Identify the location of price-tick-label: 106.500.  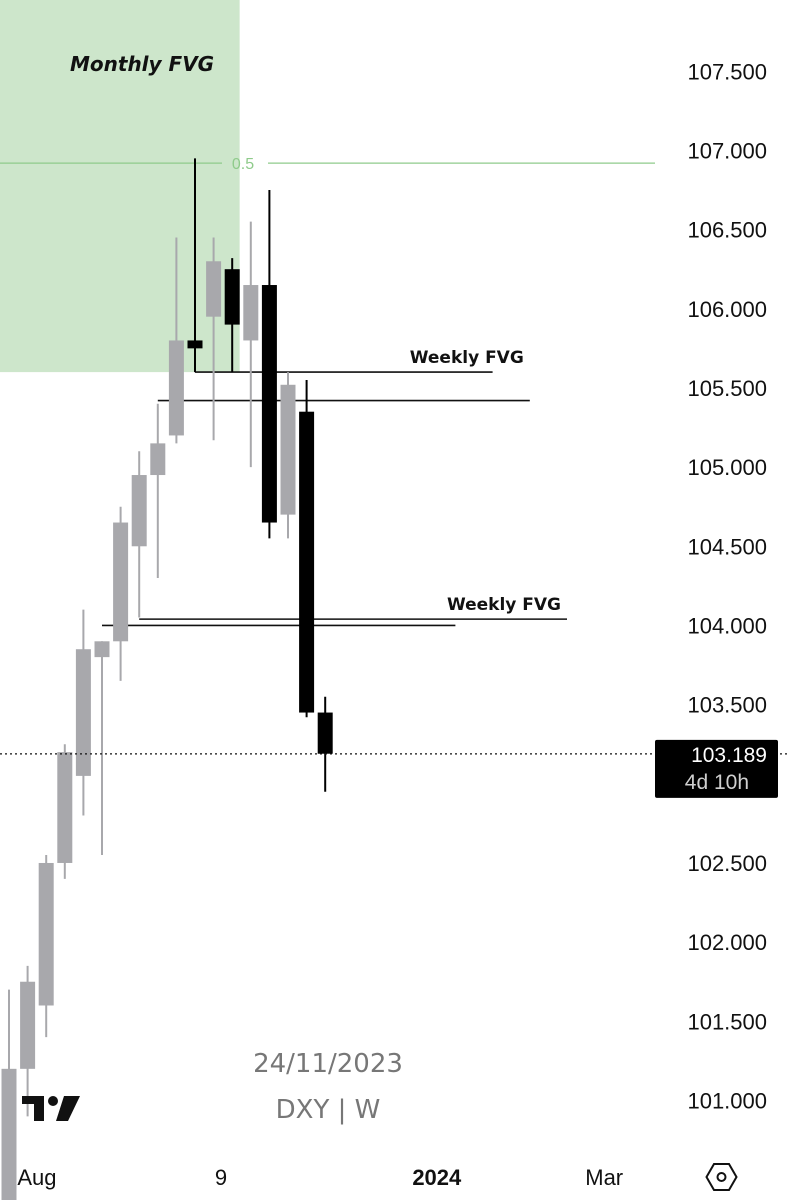
(727, 230).